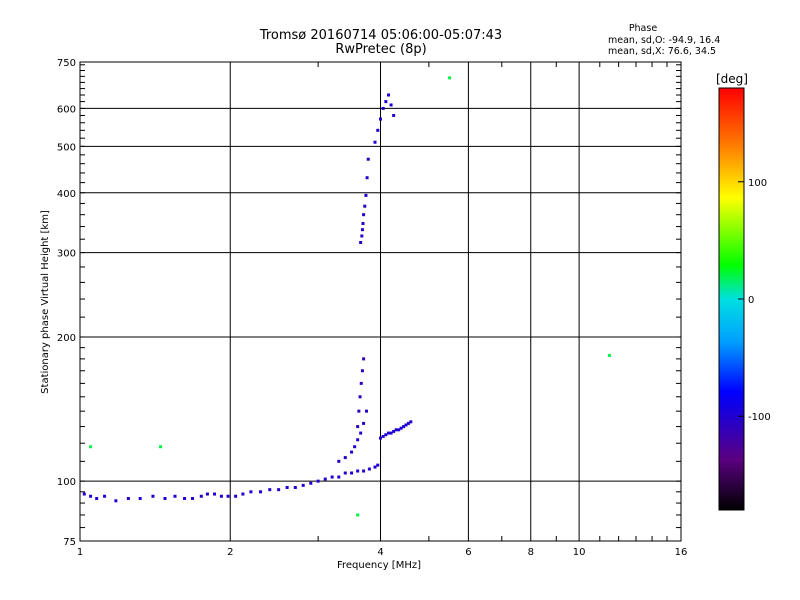 Image resolution: width=800 pixels, height=600 pixels. Describe the element at coordinates (664, 40) in the screenshot. I see `stats-o-line: mean, sd,O: -94.9, 16.4` at that location.